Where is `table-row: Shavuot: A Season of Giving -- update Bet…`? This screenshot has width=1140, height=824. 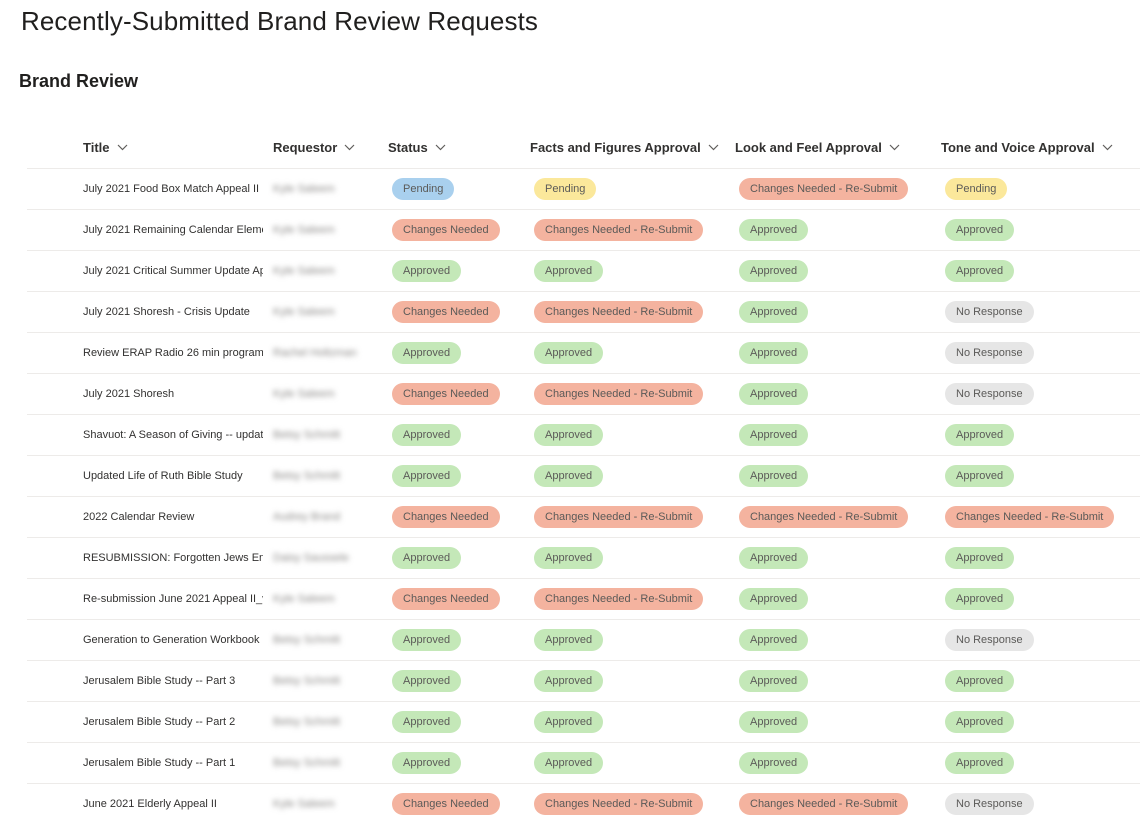
table-row: Shavuot: A Season of Giving -- update Bet… is located at coordinates (583, 434).